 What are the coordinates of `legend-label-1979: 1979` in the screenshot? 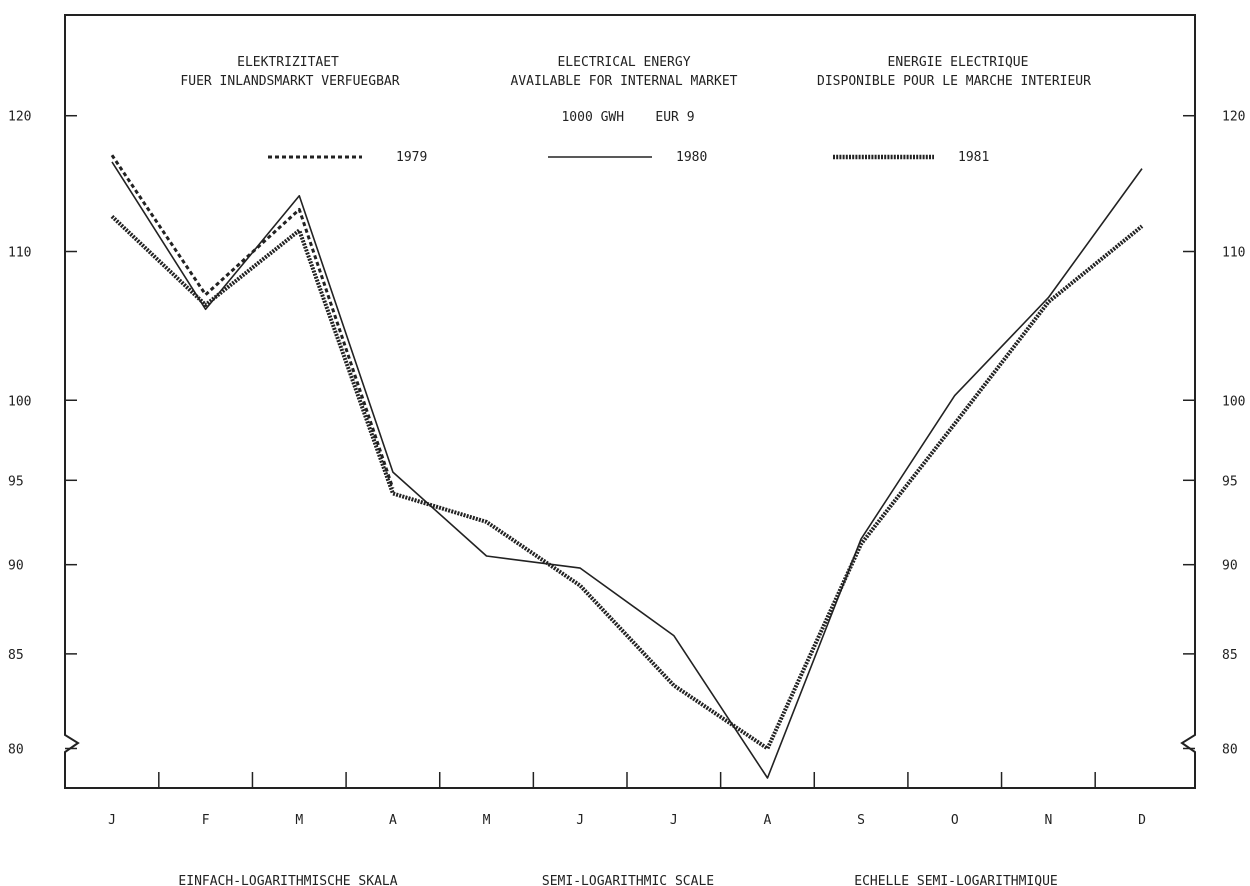 It's located at (411, 157).